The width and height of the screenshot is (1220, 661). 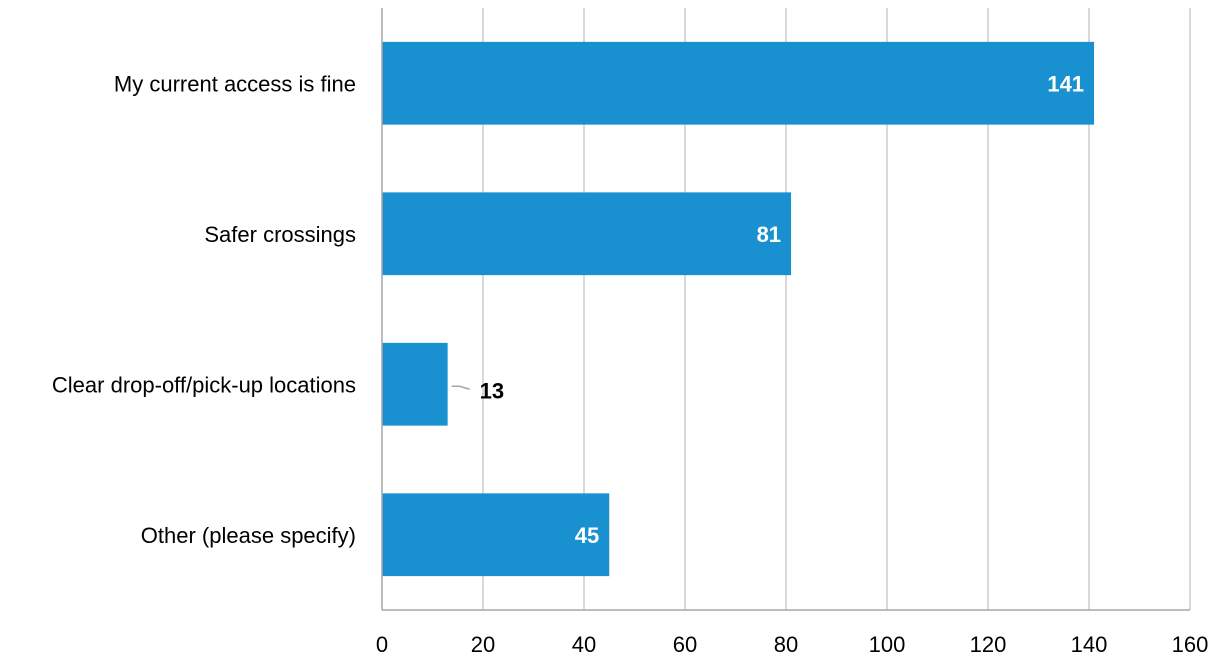 I want to click on category-label: My current access is fine, so click(x=235, y=83).